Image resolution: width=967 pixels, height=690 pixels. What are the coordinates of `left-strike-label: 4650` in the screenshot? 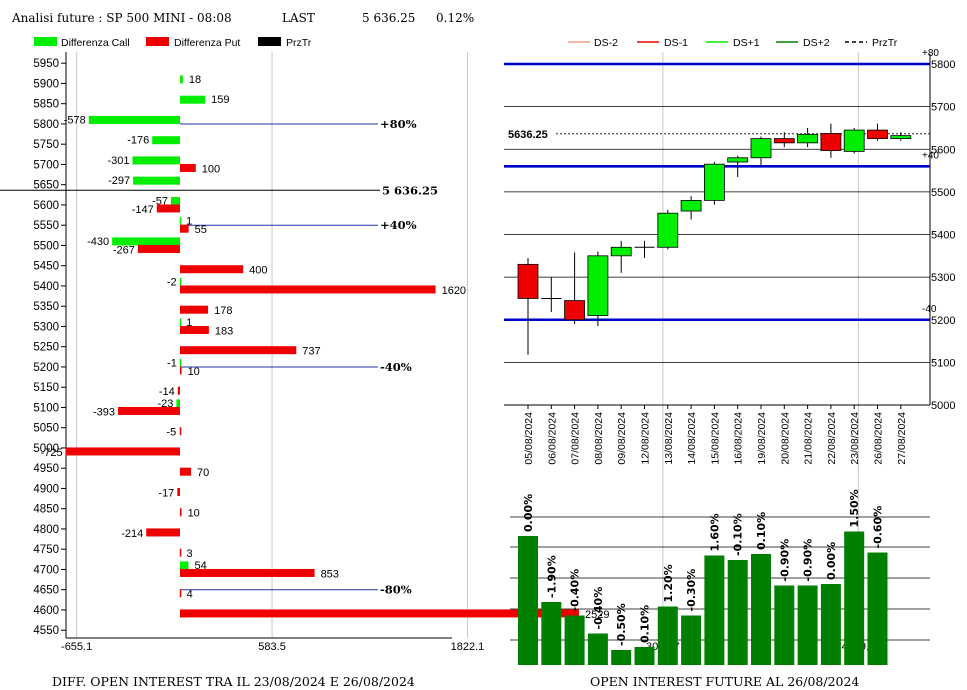 It's located at (46, 591).